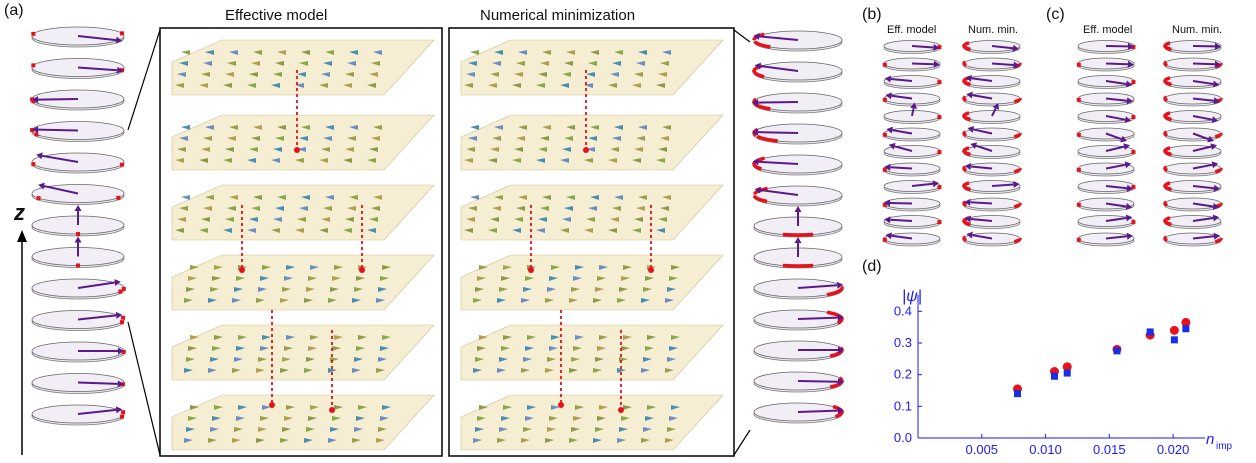  I want to click on y-tick-label: 0.1, so click(903, 405).